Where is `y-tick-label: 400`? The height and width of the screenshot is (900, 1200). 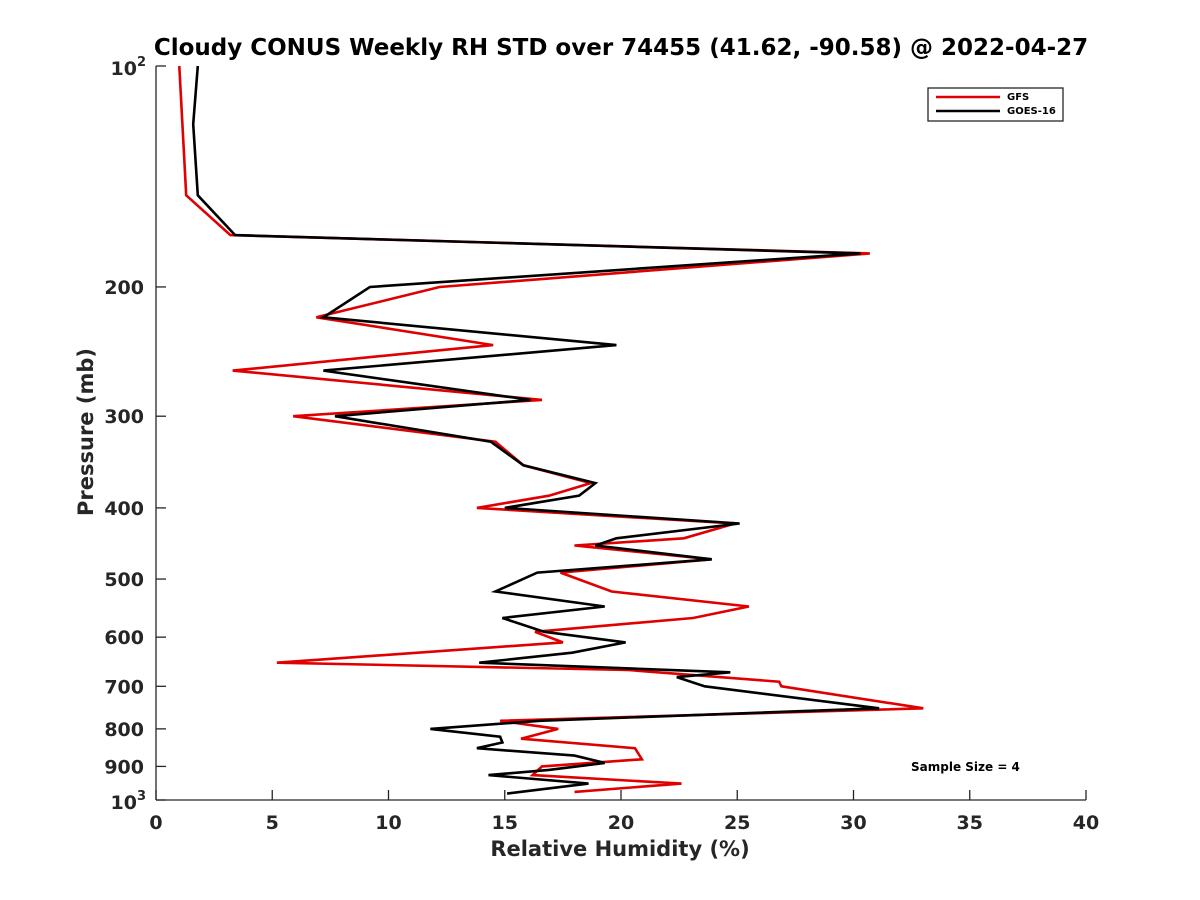 y-tick-label: 400 is located at coordinates (124, 509).